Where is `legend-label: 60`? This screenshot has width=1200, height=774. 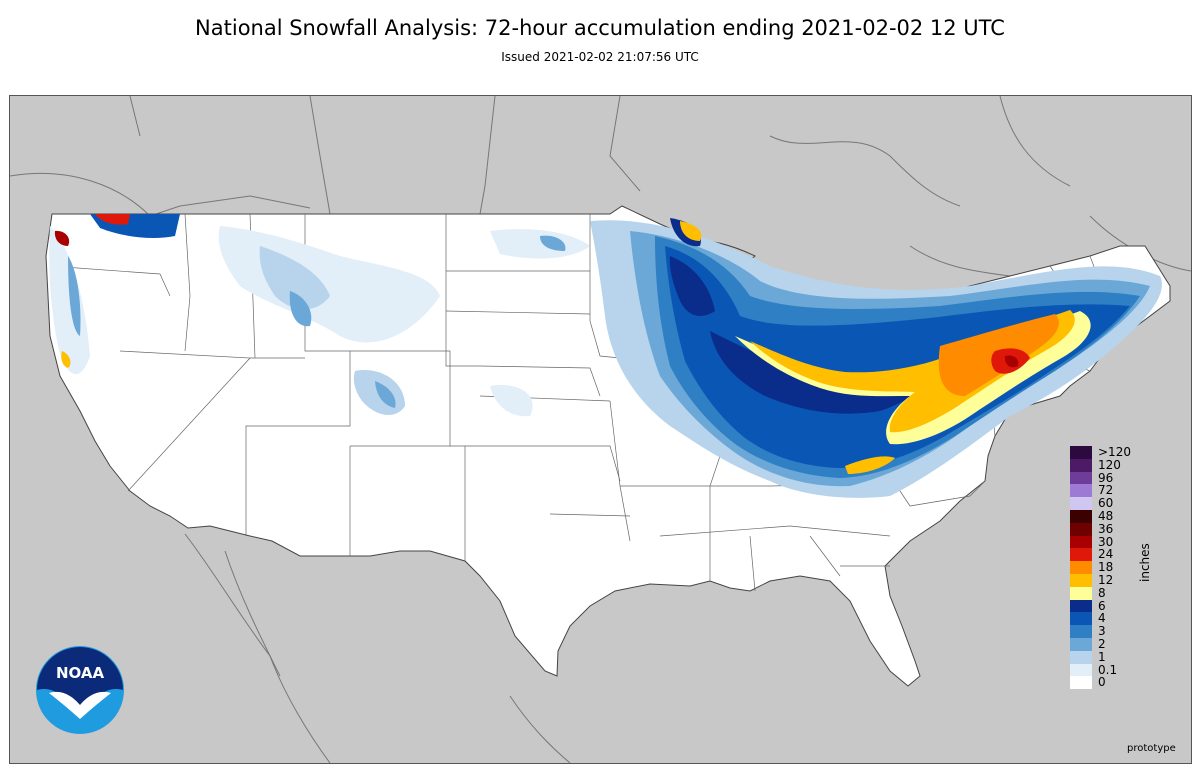 legend-label: 60 is located at coordinates (1106, 503).